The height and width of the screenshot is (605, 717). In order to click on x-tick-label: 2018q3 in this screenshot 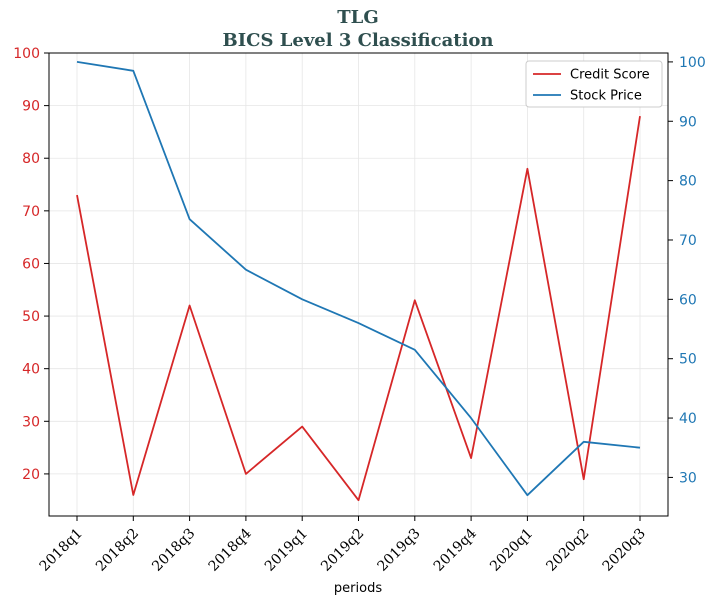, I will do `click(173, 550)`.